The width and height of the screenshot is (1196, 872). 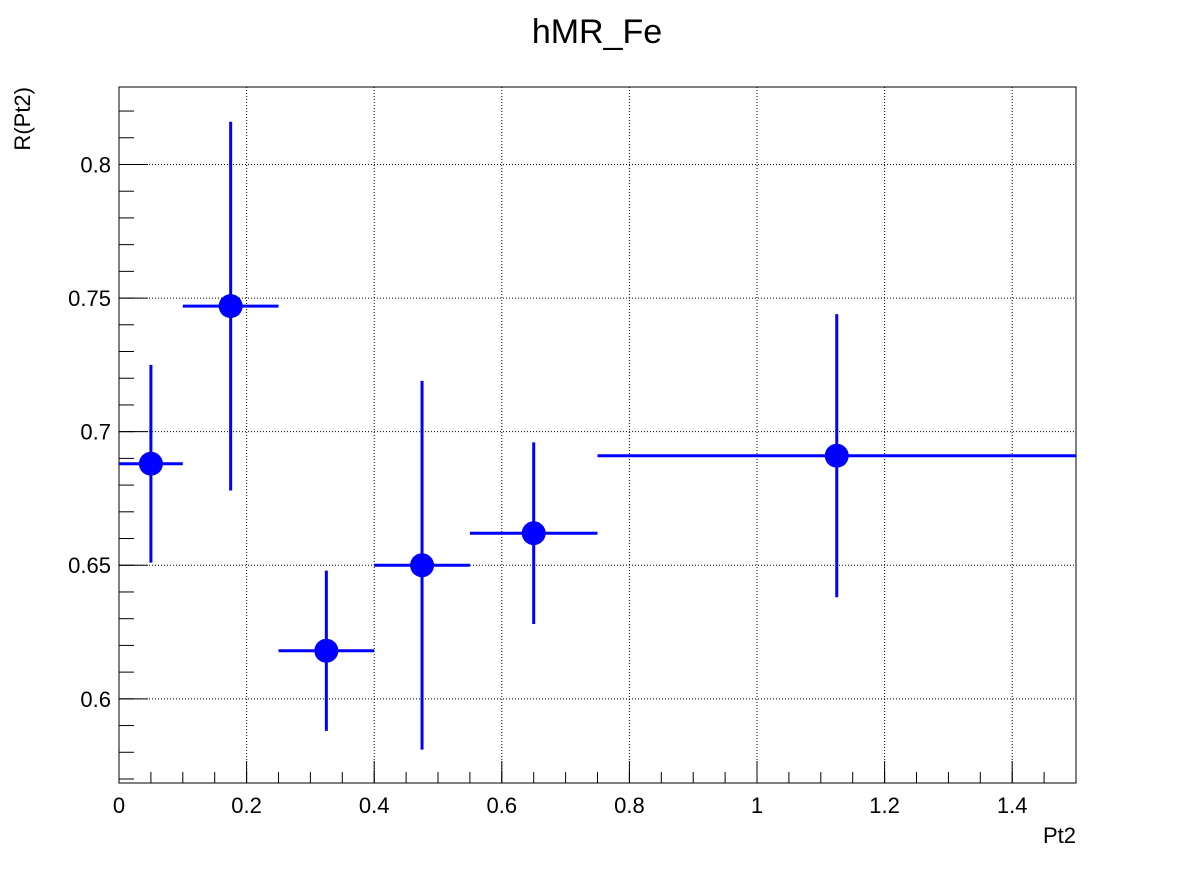 What do you see at coordinates (95, 432) in the screenshot?
I see `y-tick-label: 0.7` at bounding box center [95, 432].